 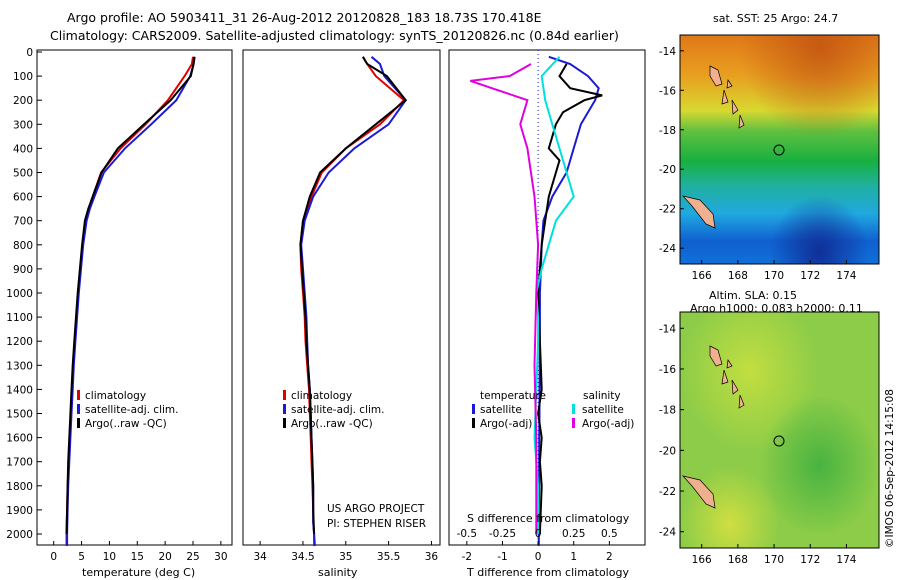 What do you see at coordinates (775, 18) in the screenshot?
I see `sst-map-title: sat. SST: 25 Argo: 24.7` at bounding box center [775, 18].